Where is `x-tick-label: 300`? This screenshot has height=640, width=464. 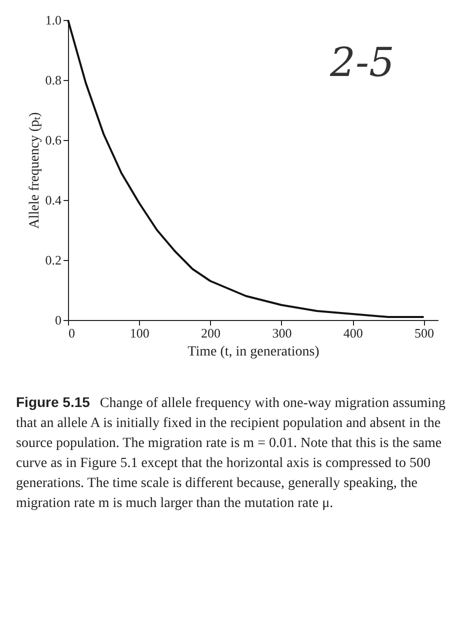
x-tick-label: 300 is located at coordinates (282, 333).